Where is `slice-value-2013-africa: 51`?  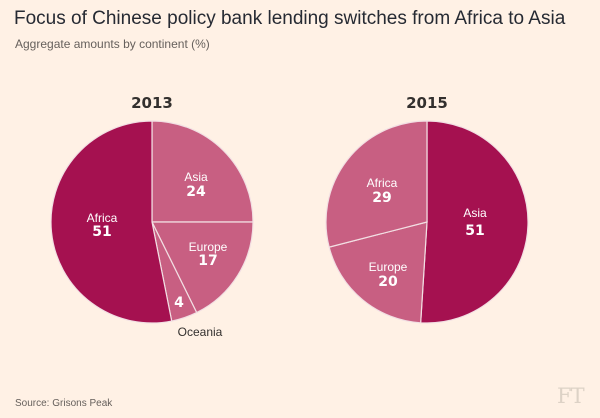 slice-value-2013-africa: 51 is located at coordinates (101, 232).